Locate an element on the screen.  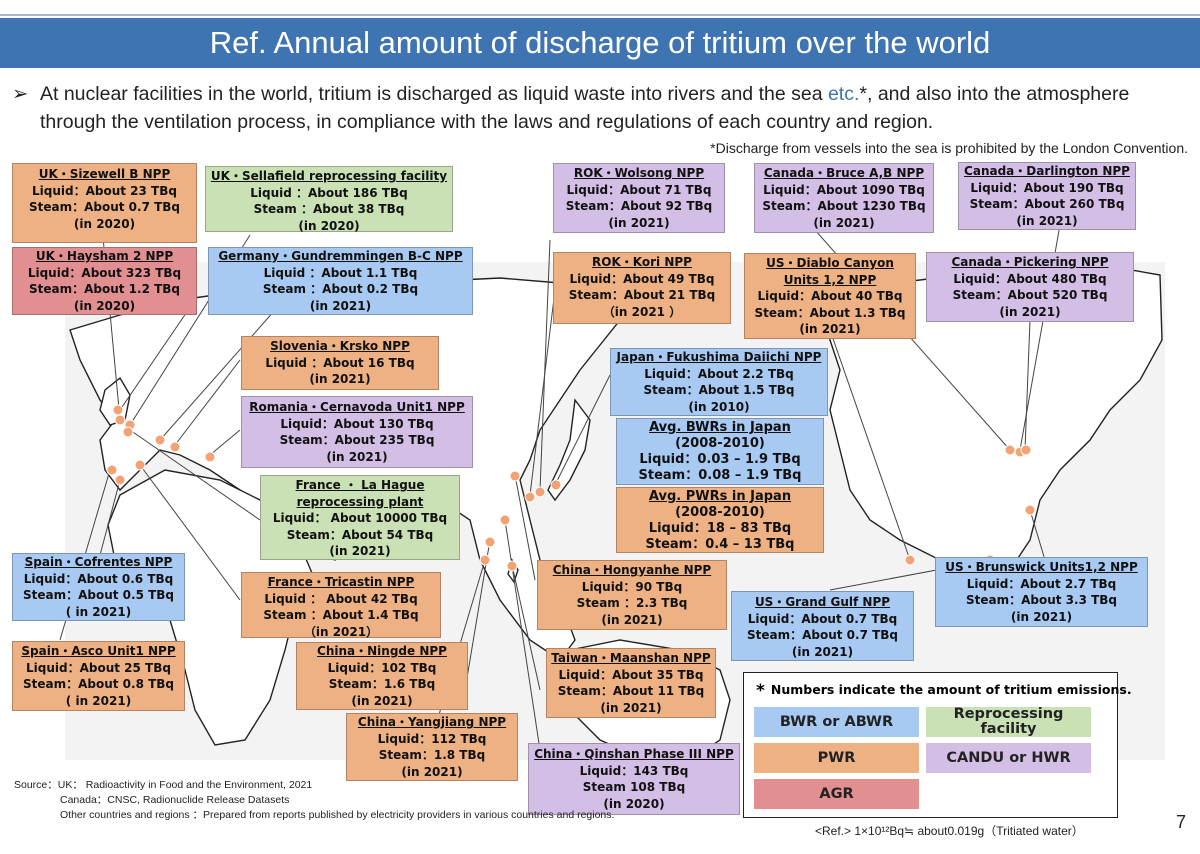
cofrentes-name: Spain・Cofrentes NPP is located at coordinates (98, 562).